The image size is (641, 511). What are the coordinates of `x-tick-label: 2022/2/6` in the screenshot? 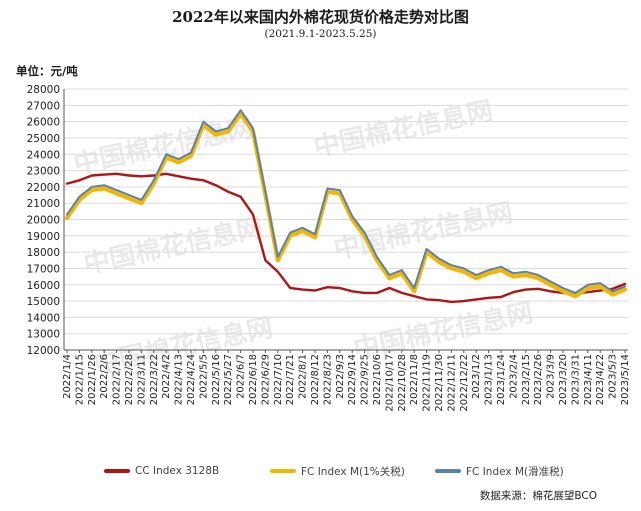 It's located at (104, 376).